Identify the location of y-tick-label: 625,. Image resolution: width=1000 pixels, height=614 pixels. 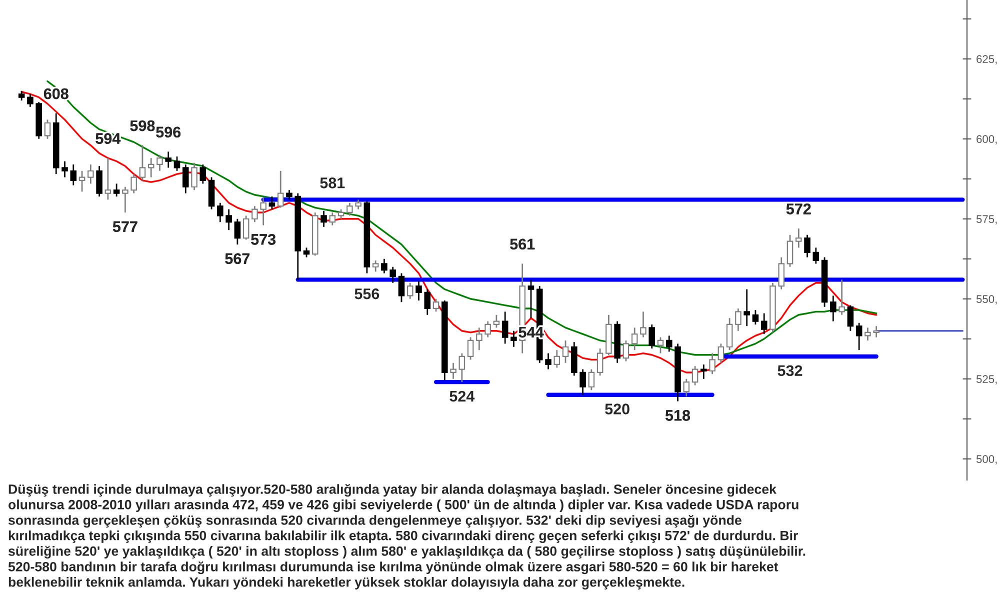
(986, 59).